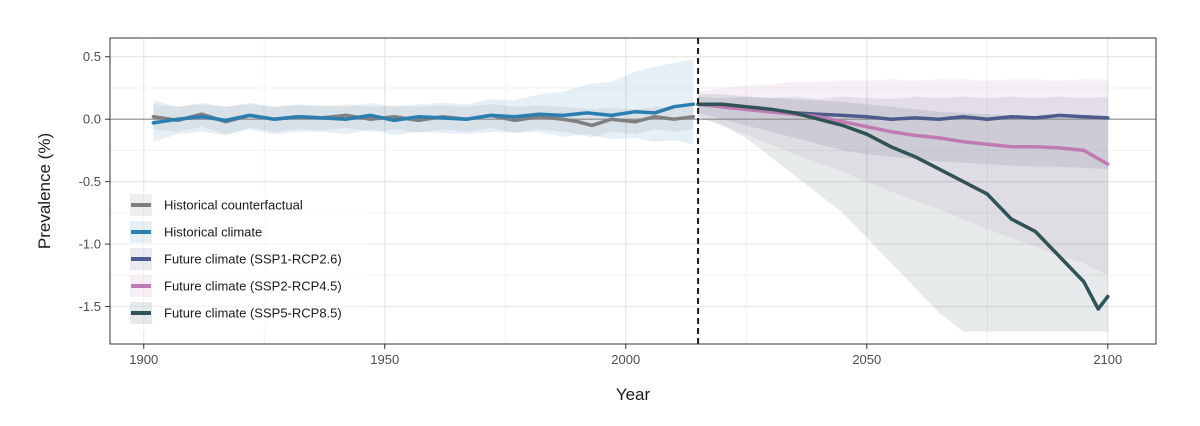 The image size is (1200, 426). Describe the element at coordinates (92, 56) in the screenshot. I see `y-tick-label: 0.5` at that location.